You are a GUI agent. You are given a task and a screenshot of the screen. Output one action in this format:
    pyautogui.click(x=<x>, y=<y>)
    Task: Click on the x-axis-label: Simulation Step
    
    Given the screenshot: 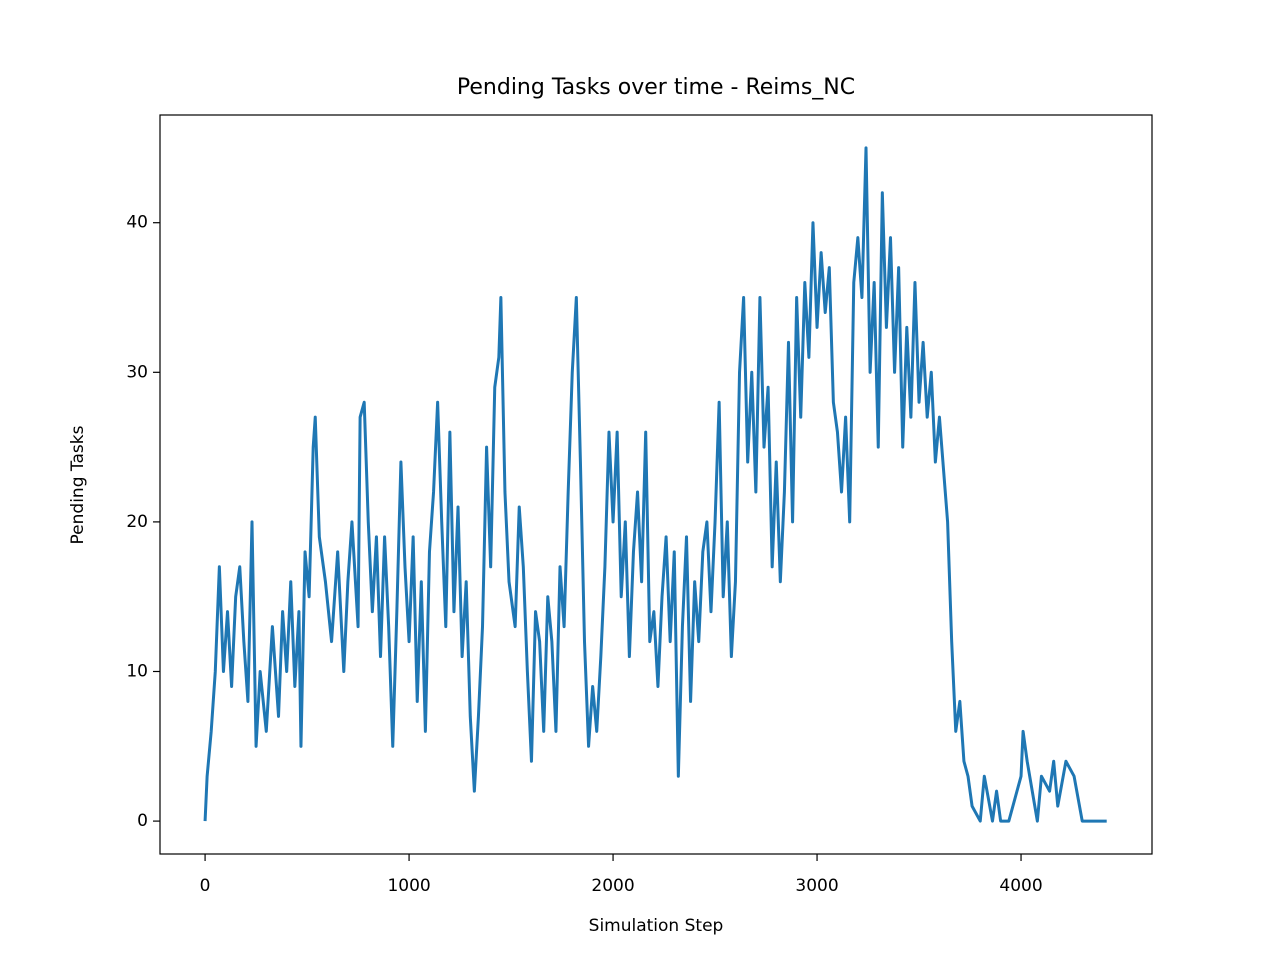 What is the action you would take?
    pyautogui.click(x=656, y=926)
    